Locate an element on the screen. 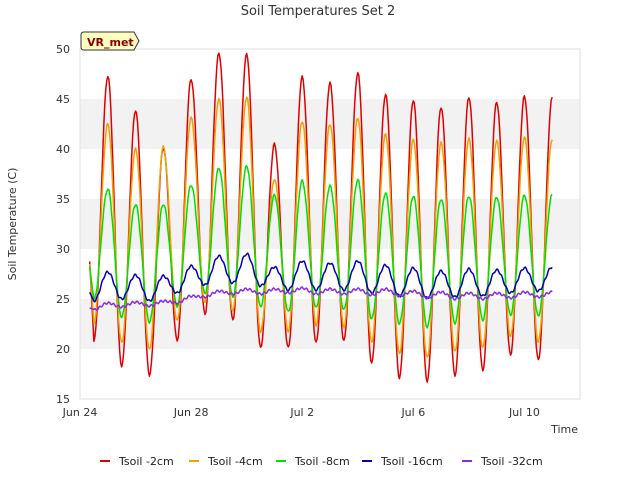 The height and width of the screenshot is (480, 640). x-tick-label: Jun 24 is located at coordinates (80, 412).